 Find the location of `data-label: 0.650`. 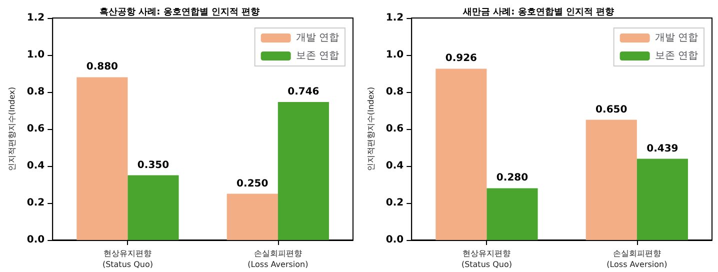

data-label: 0.650 is located at coordinates (612, 110).